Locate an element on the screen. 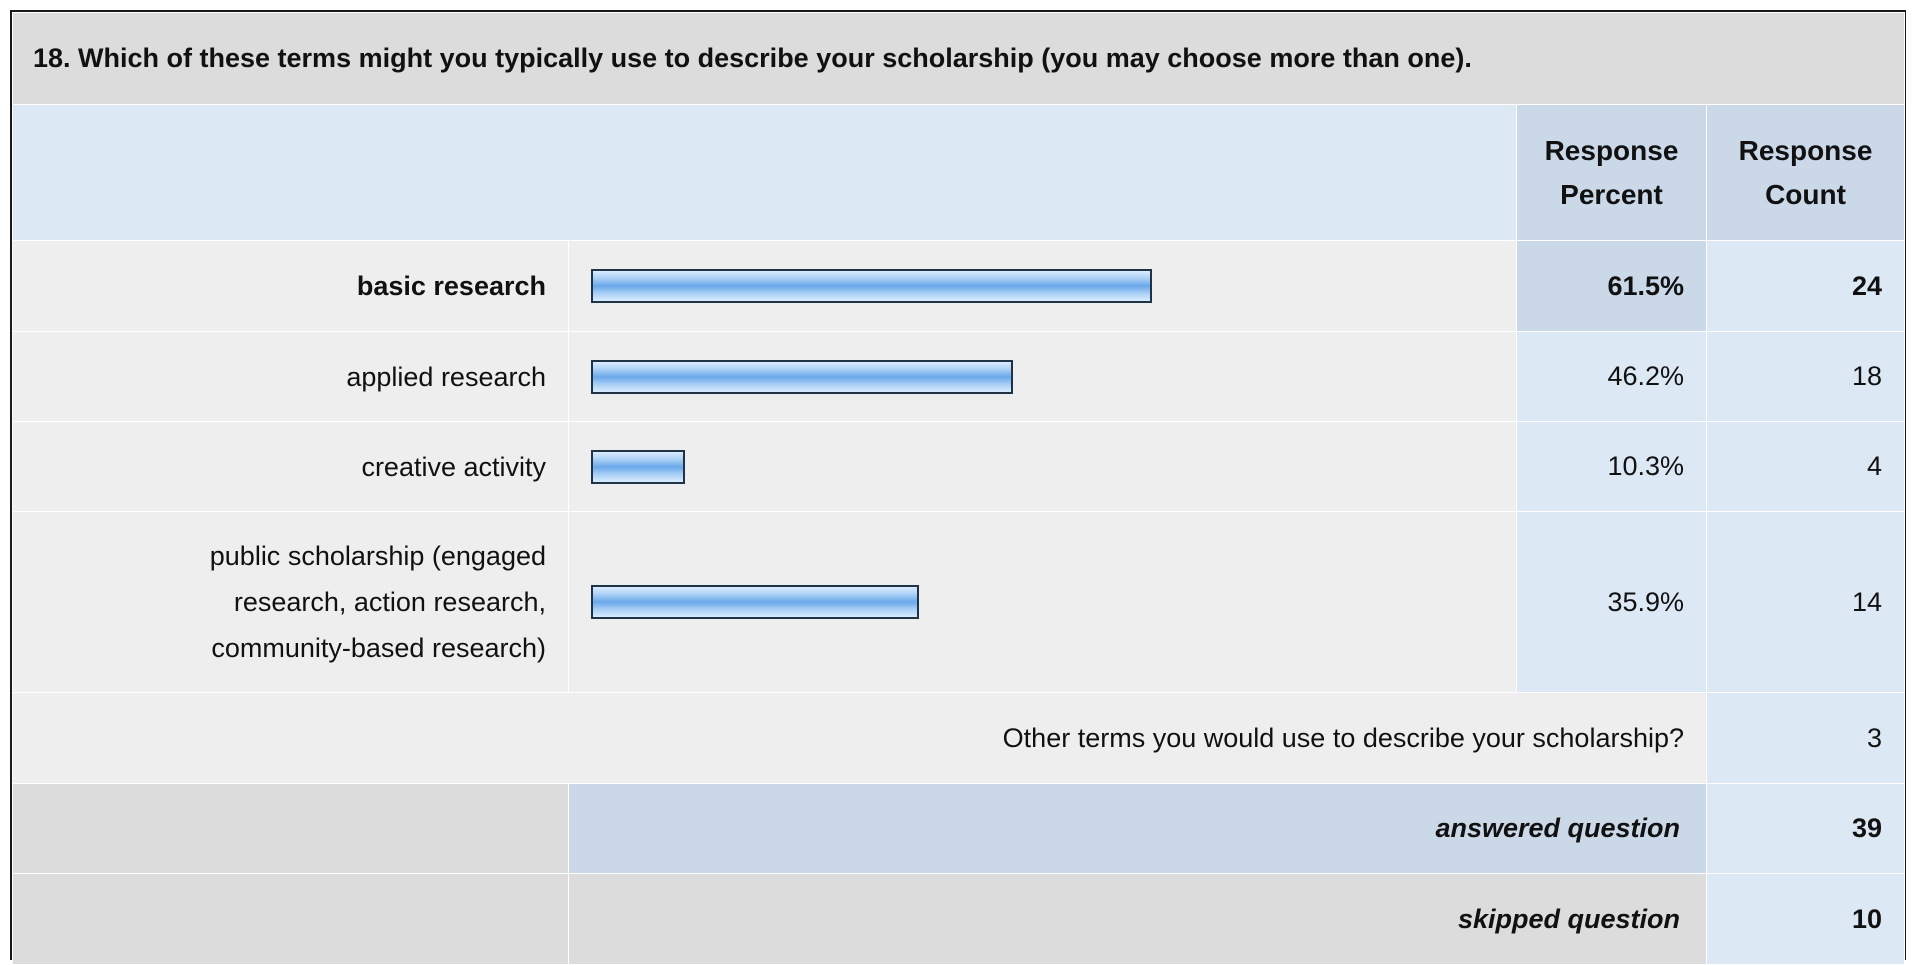  row-label: creative activity is located at coordinates (290, 466).